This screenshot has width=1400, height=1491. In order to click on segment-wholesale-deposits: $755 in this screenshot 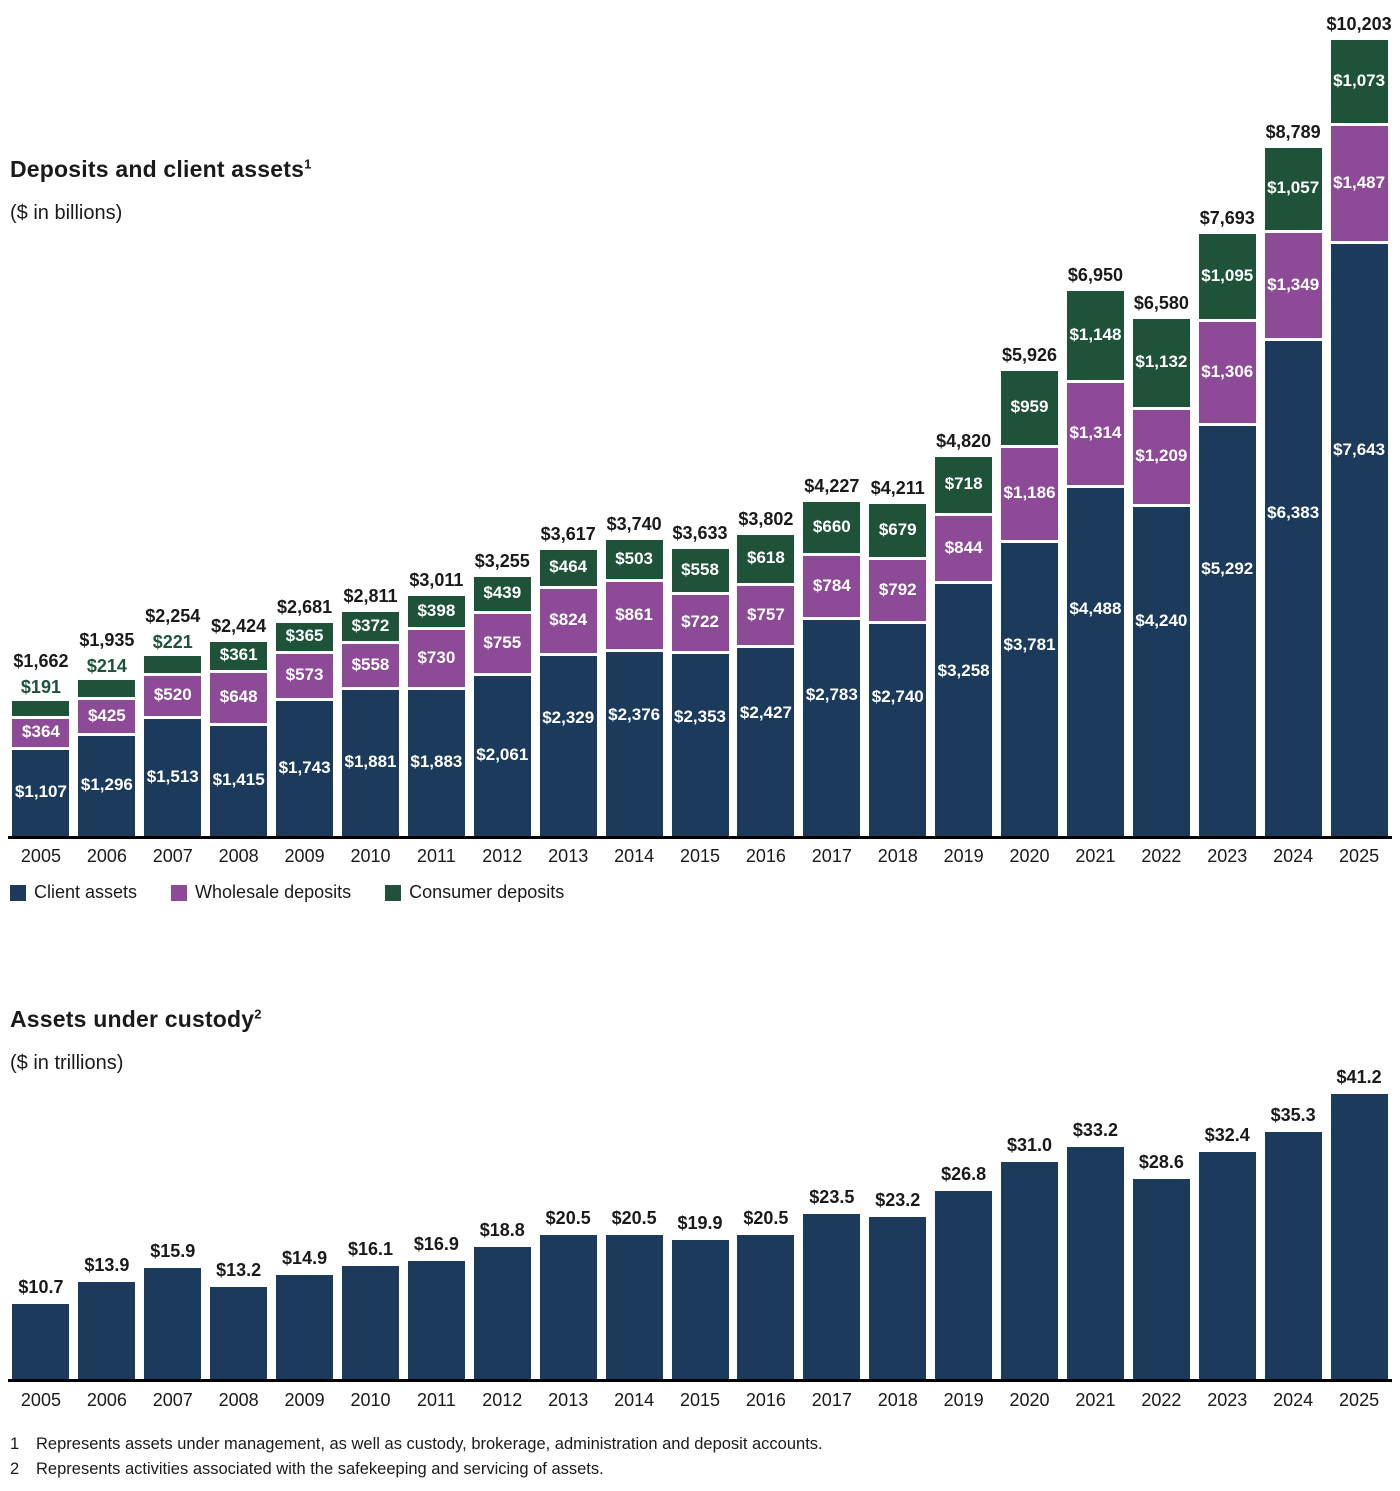, I will do `click(502, 643)`.